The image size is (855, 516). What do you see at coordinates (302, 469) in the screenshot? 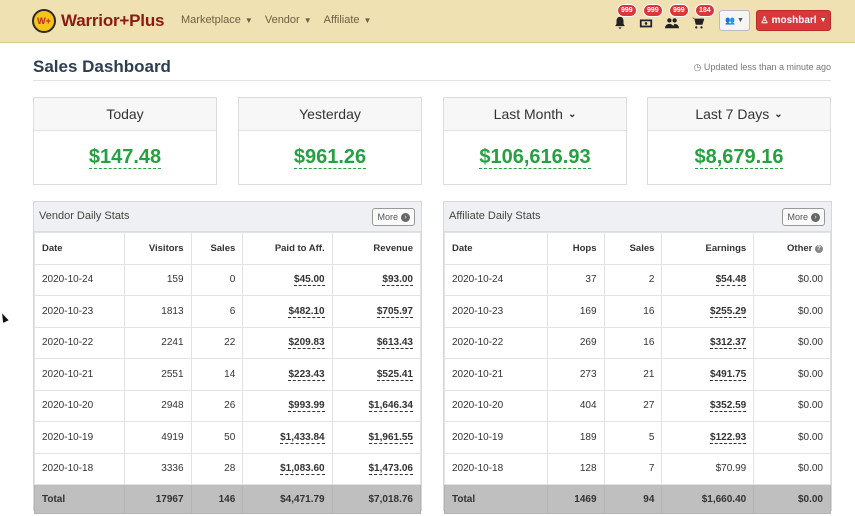
I see `amount-value: $1,083.60` at bounding box center [302, 469].